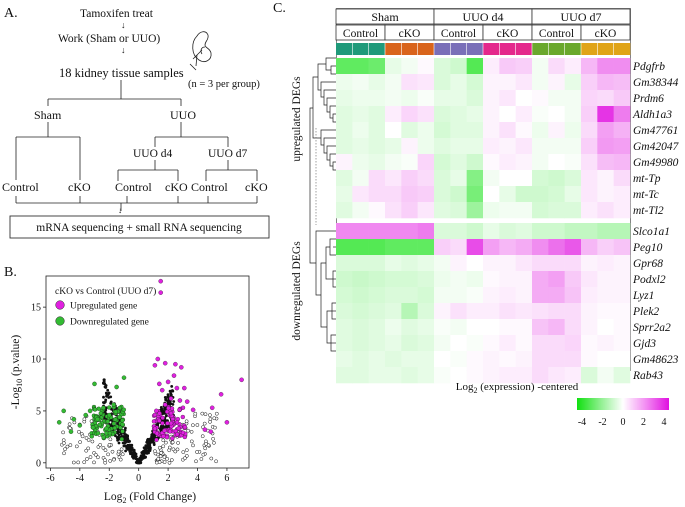 This screenshot has width=685, height=507. I want to click on gene-label: Pdgfrb, so click(648, 67).